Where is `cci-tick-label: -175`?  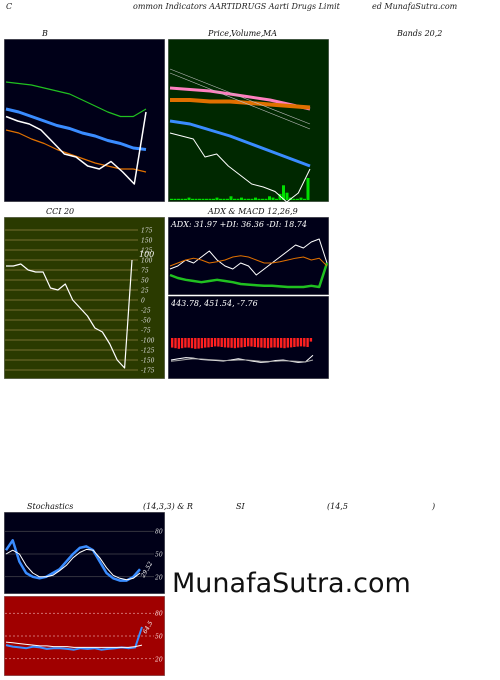
cci-tick-label: -175 is located at coordinates (148, 371).